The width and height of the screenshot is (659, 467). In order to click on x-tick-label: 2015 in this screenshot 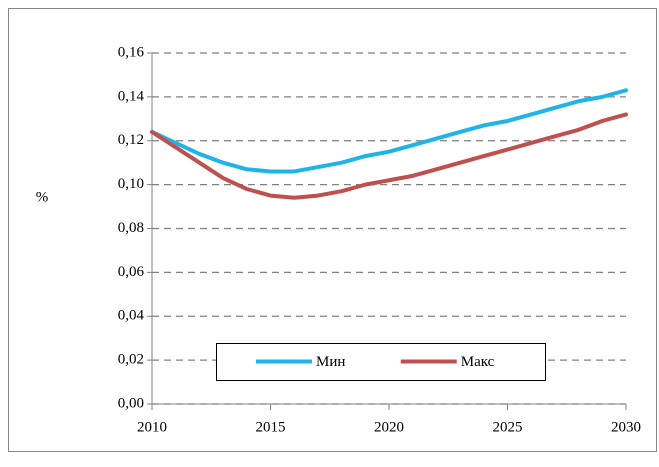, I will do `click(271, 427)`.